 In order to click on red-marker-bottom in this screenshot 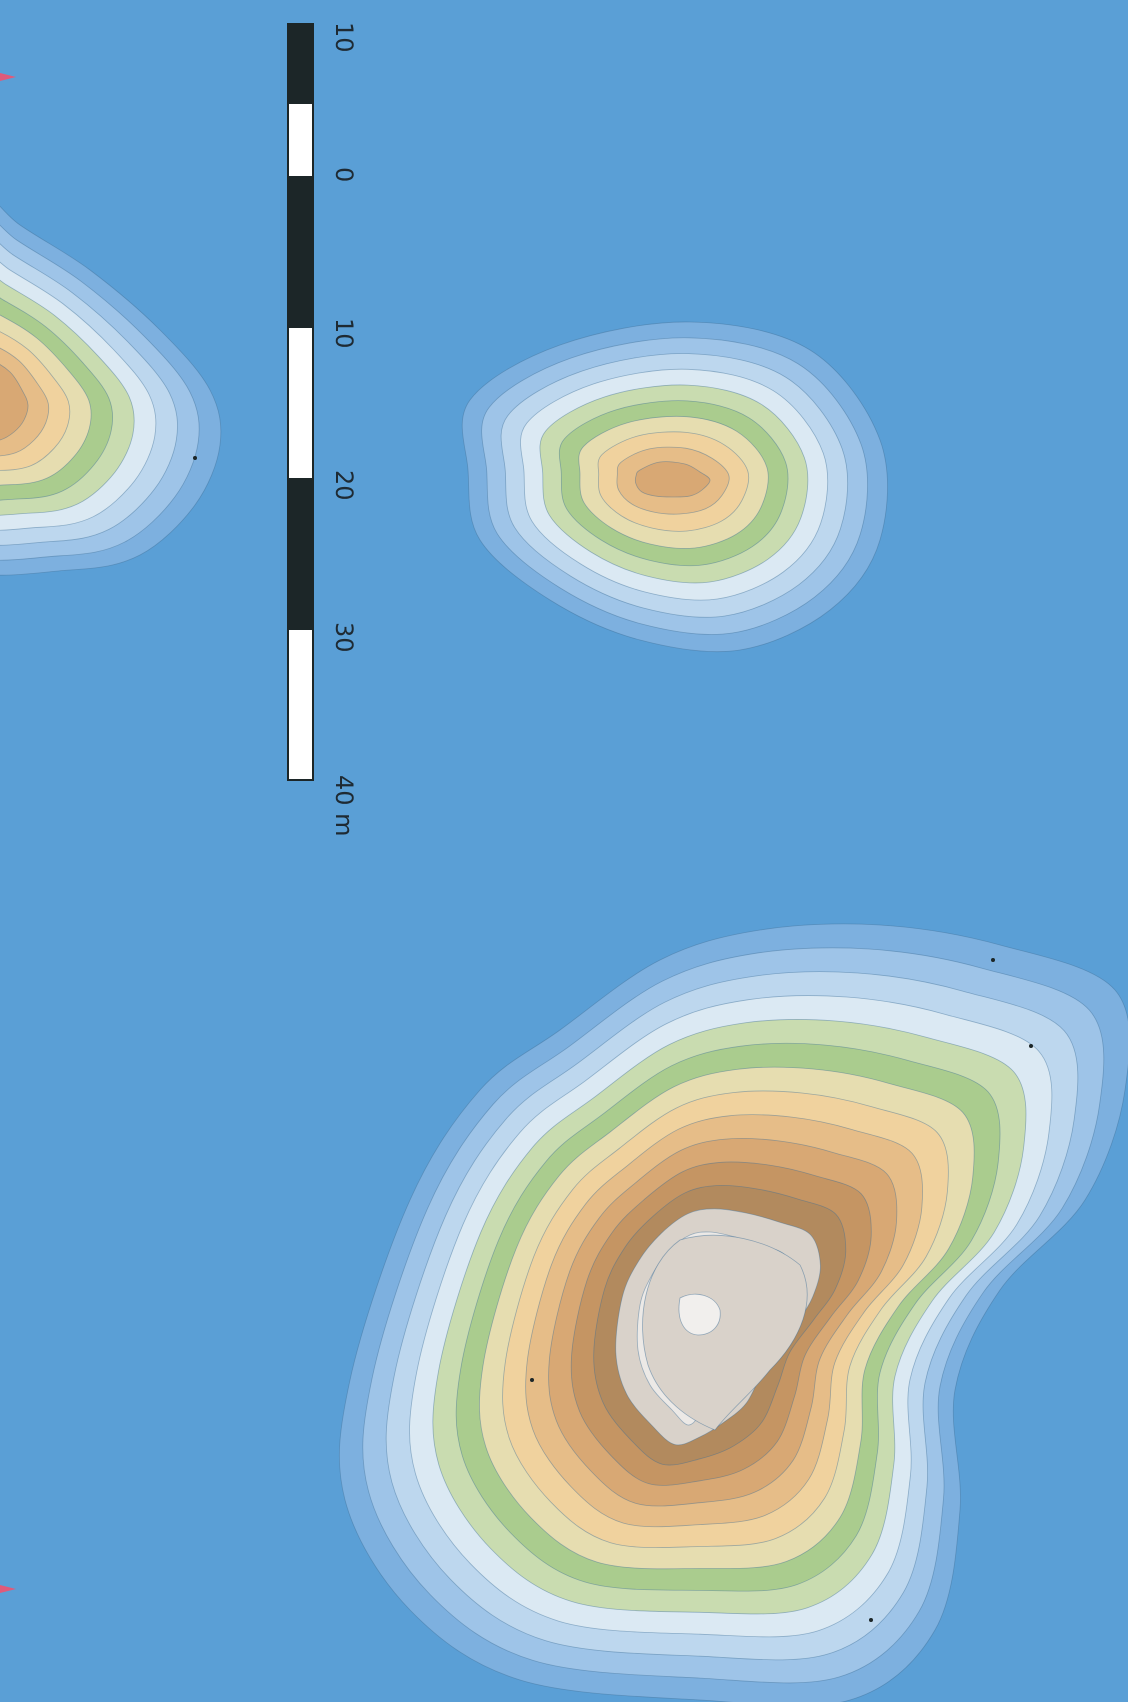, I will do `click(8, 1589)`.